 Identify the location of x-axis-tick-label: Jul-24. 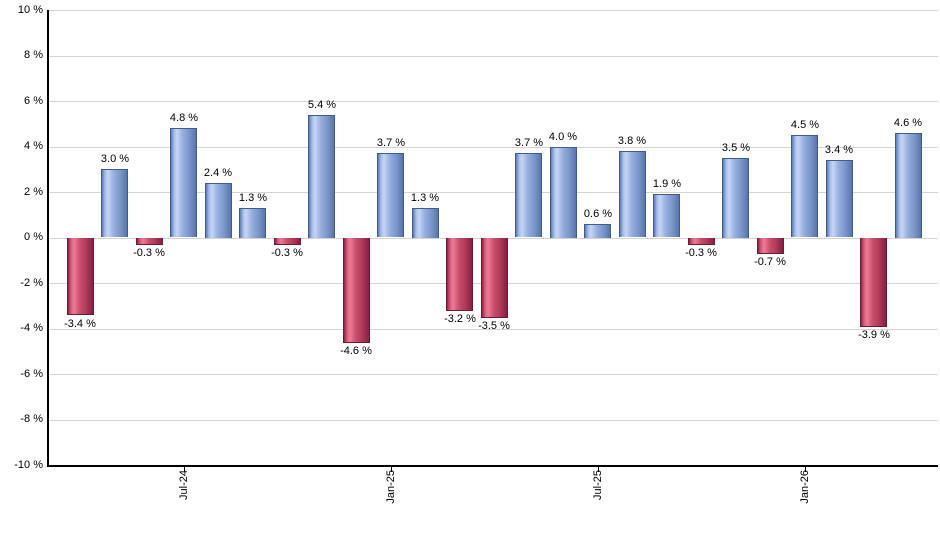
(184, 485).